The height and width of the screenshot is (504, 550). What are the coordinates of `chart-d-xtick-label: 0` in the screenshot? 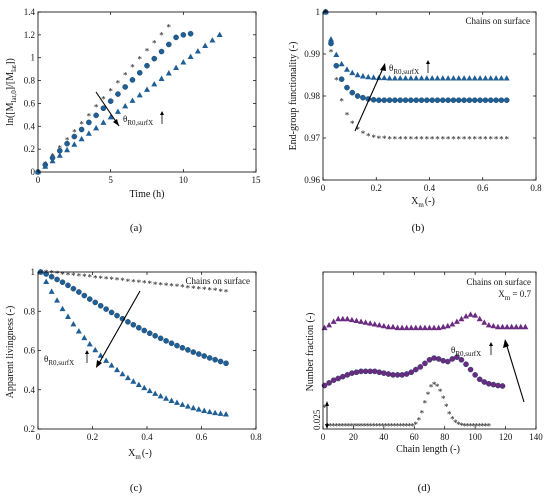 It's located at (323, 437).